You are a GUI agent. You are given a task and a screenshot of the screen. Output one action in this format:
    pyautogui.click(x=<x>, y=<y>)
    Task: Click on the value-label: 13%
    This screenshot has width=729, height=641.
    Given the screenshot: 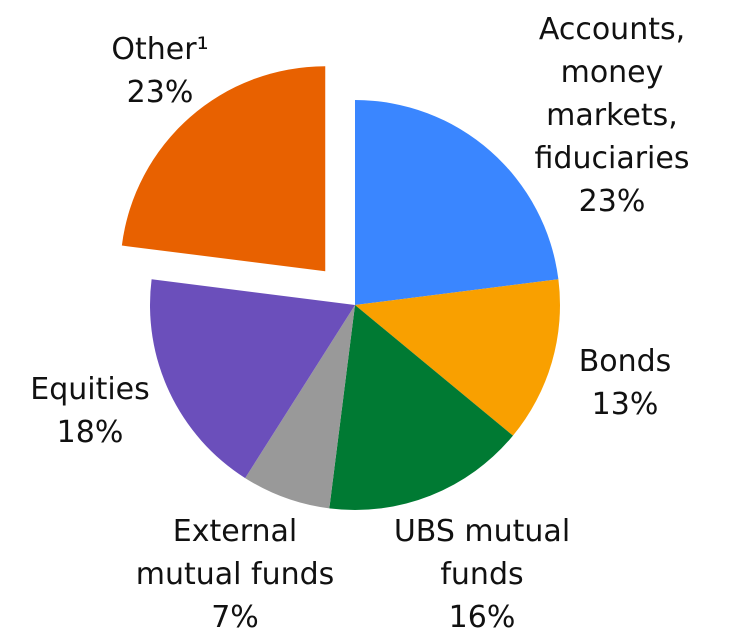 What is the action you would take?
    pyautogui.click(x=625, y=404)
    